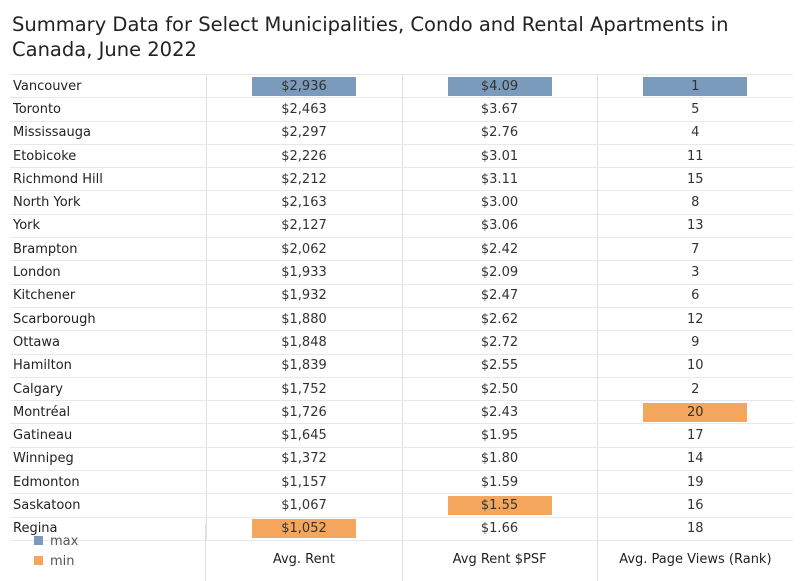  Describe the element at coordinates (695, 559) in the screenshot. I see `column-header-page-views-rank-label: Avg. Page Views (Rank)` at that location.